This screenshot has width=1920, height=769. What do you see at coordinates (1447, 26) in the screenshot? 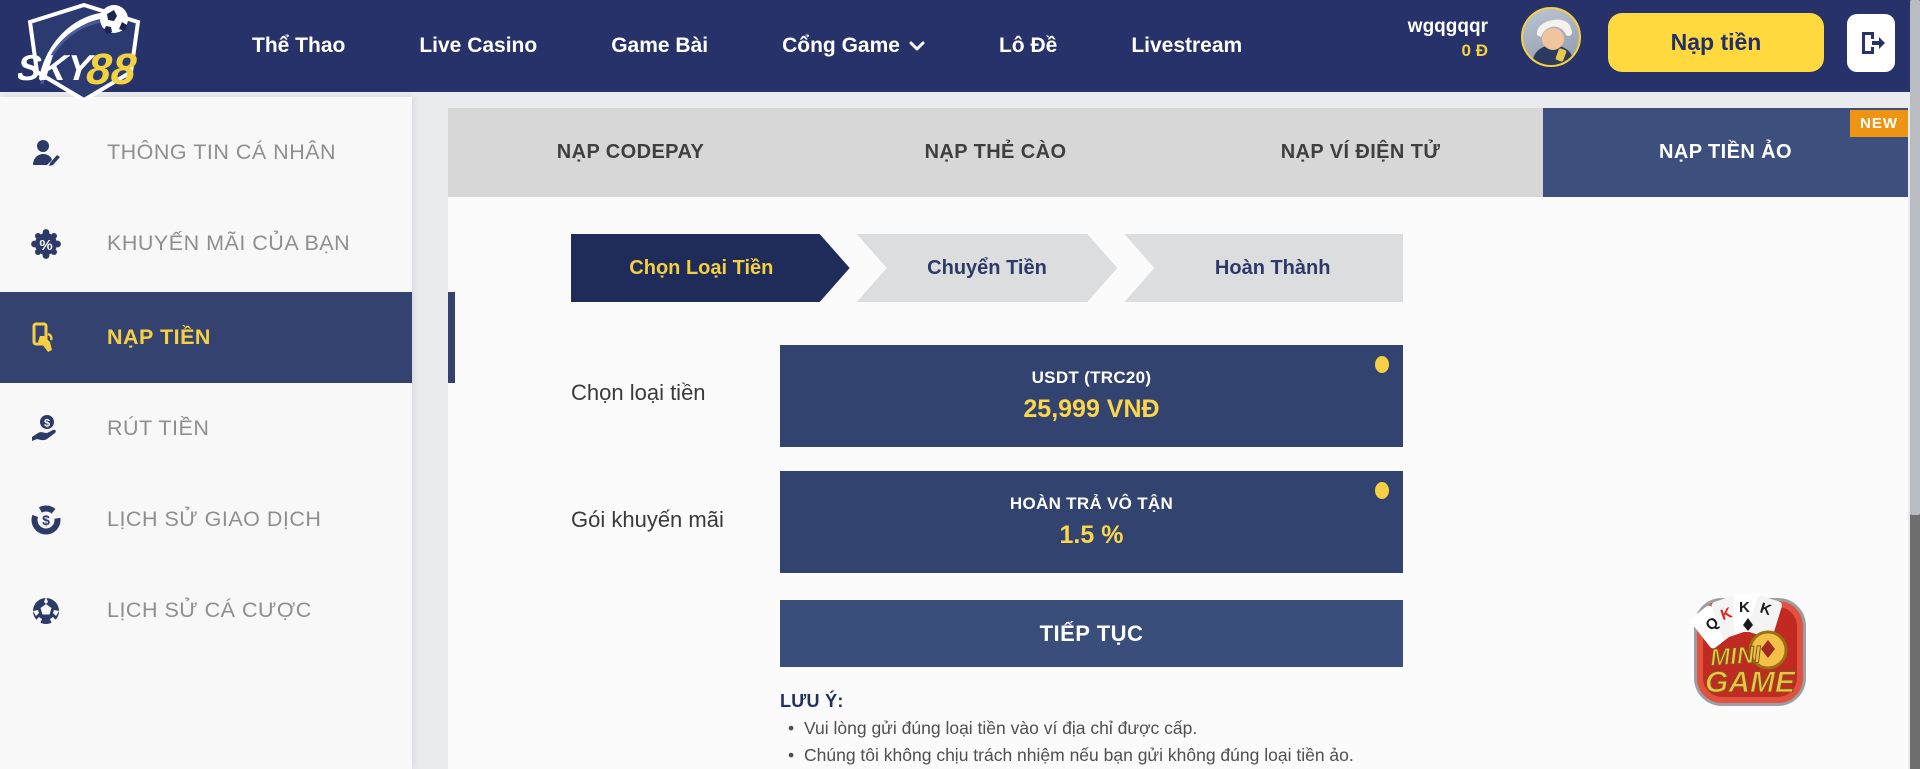
I see `username: wgqgqqr` at bounding box center [1447, 26].